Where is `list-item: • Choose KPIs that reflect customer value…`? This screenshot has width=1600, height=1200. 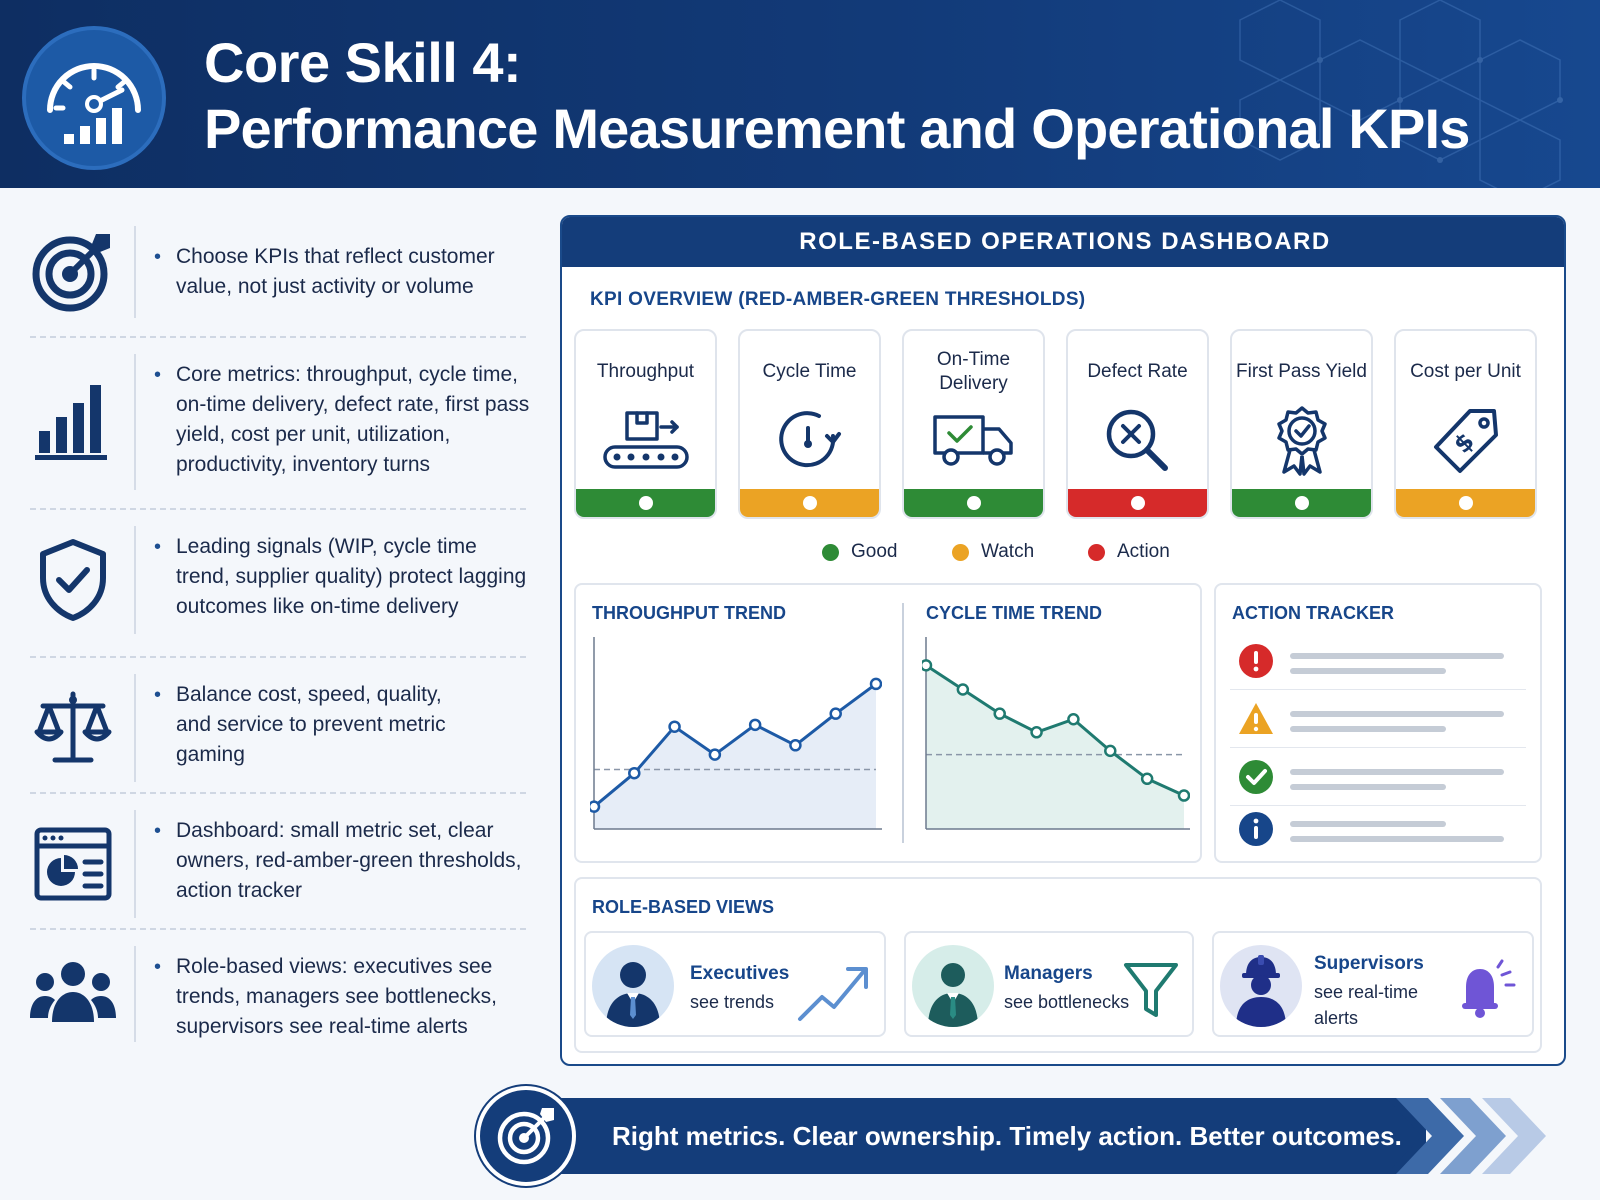 list-item: • Choose KPIs that reflect customer value… is located at coordinates (280, 272).